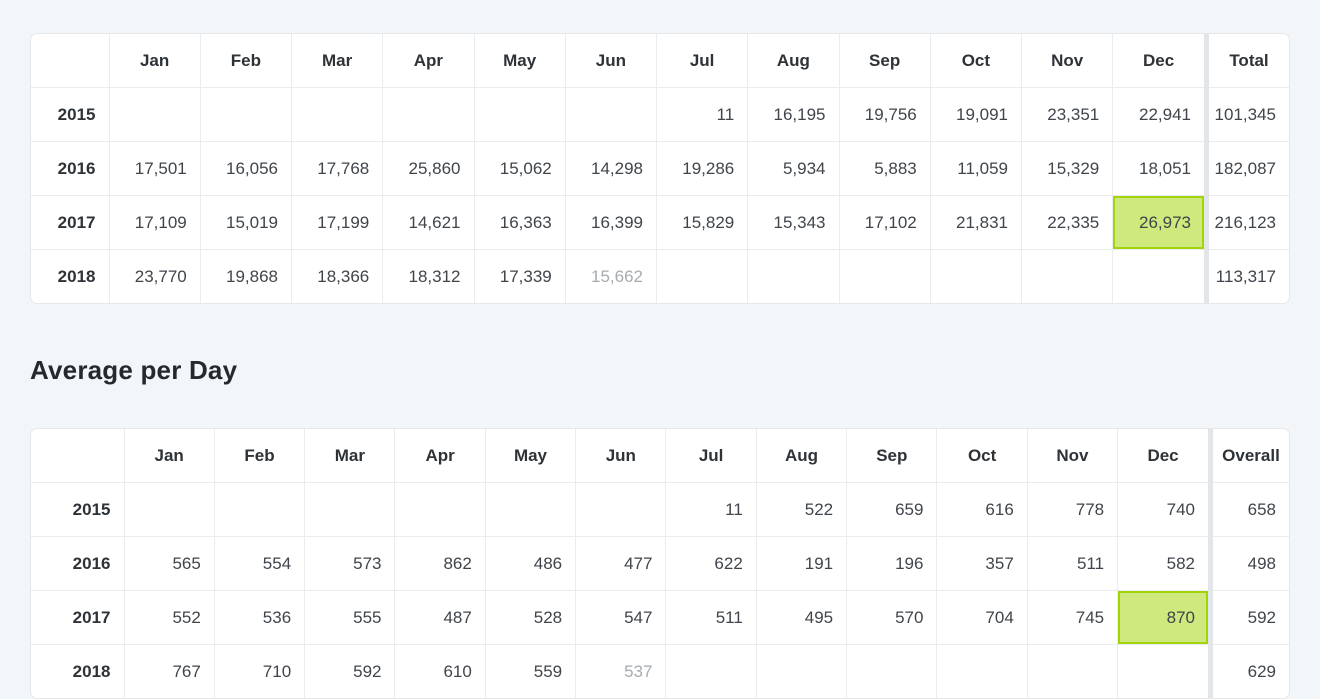 This screenshot has height=699, width=1320. What do you see at coordinates (530, 617) in the screenshot?
I see `stat-cell: 528` at bounding box center [530, 617].